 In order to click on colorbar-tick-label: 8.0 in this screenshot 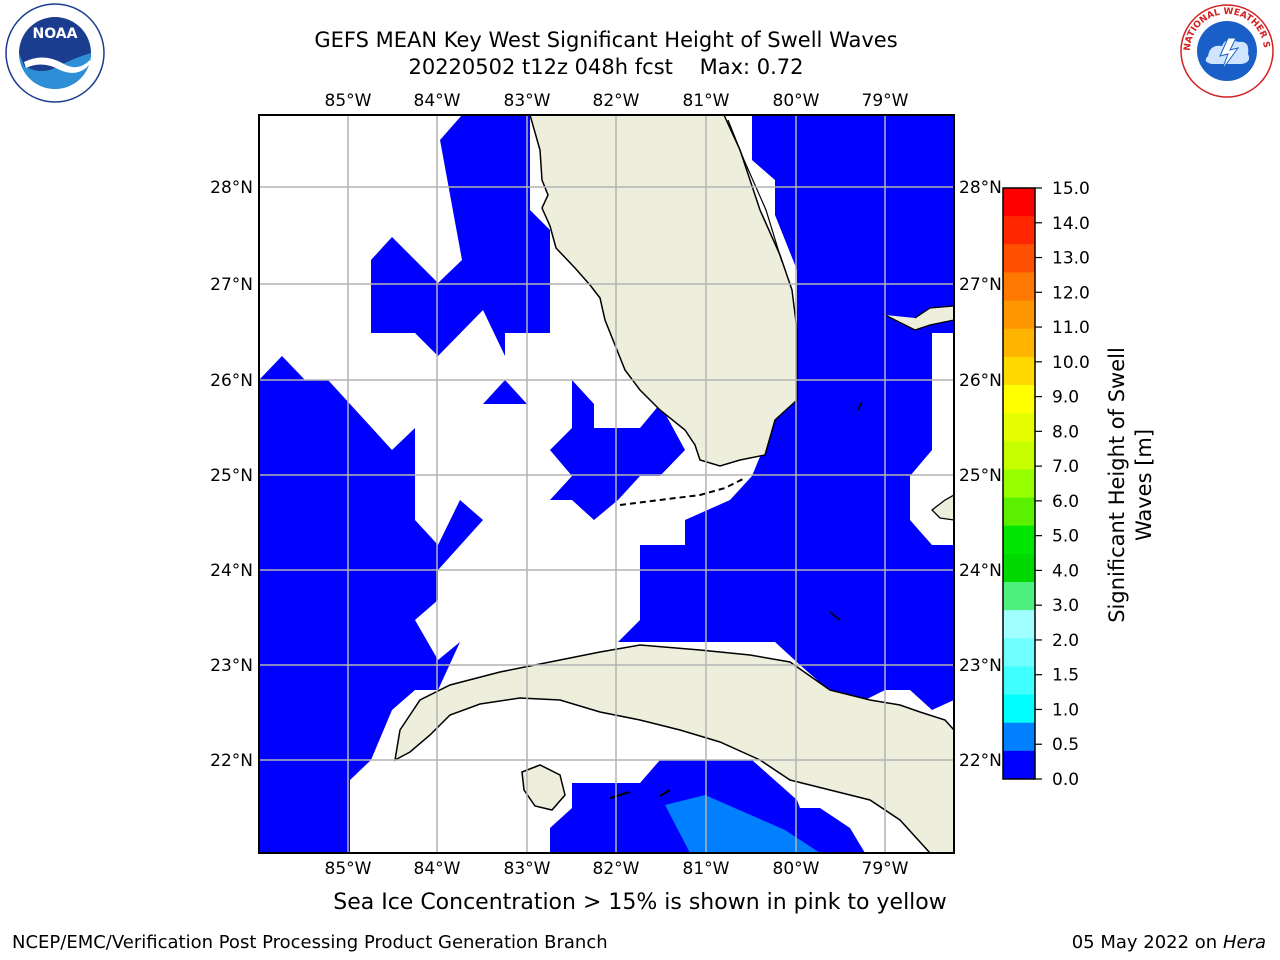, I will do `click(1065, 432)`.